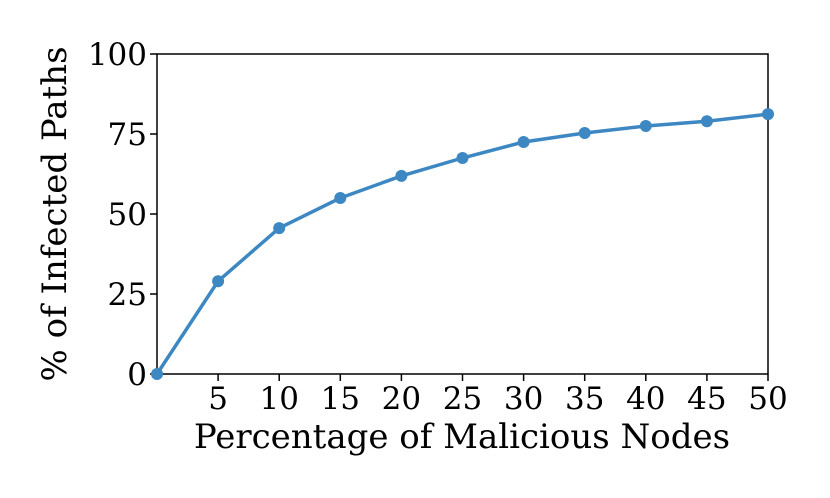  What do you see at coordinates (278, 399) in the screenshot?
I see `x-tick-label: 10` at bounding box center [278, 399].